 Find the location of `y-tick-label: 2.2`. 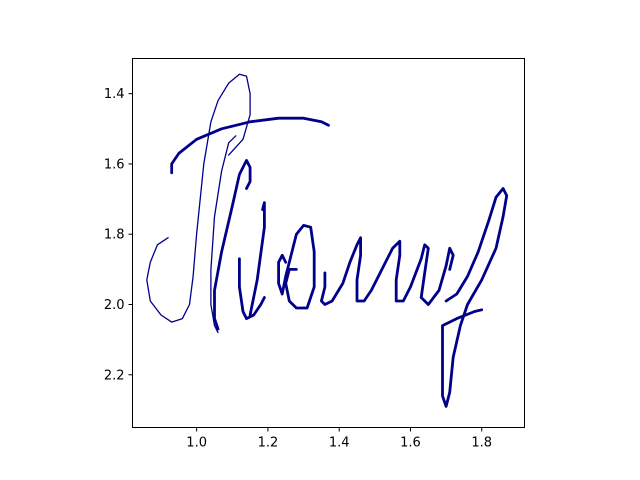

y-tick-label: 2.2 is located at coordinates (114, 375).